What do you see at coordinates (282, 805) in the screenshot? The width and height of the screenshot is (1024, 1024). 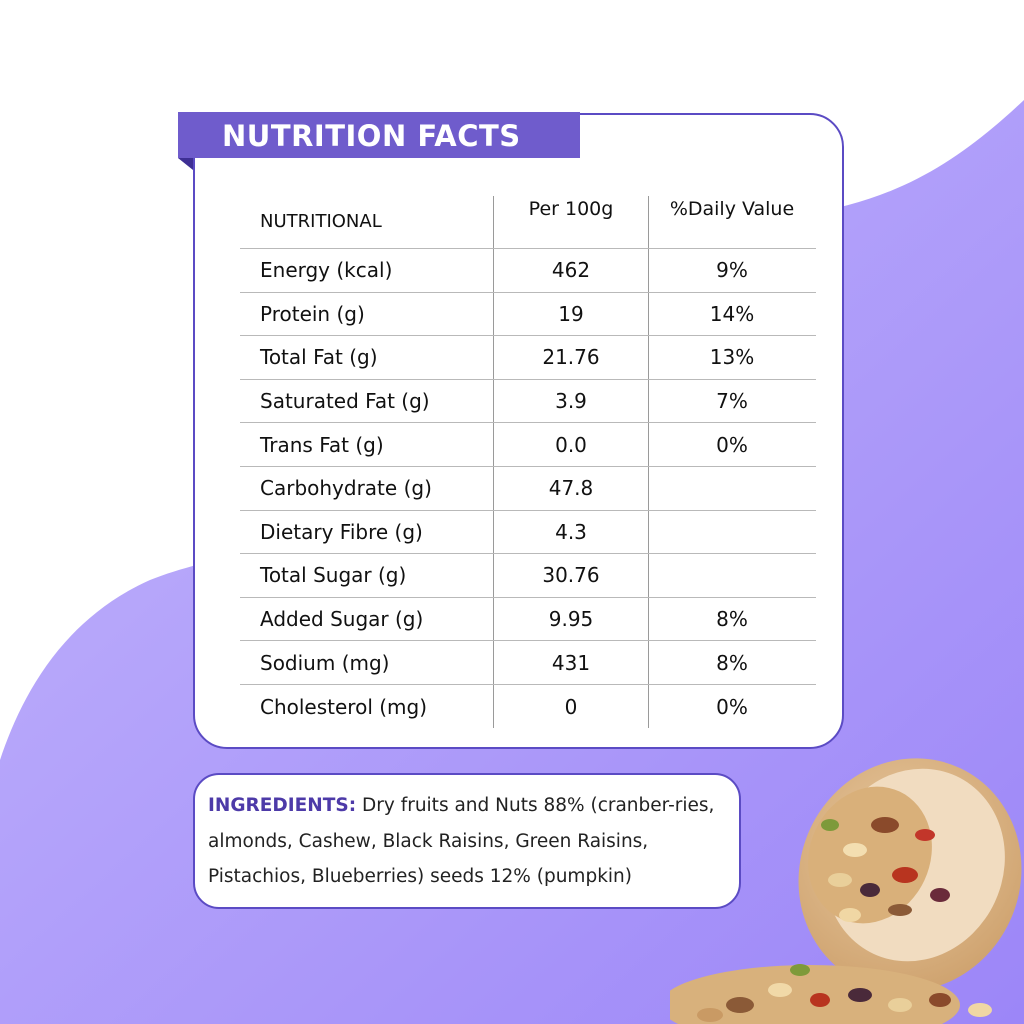 I see `ingredients-label: INGREDIENTS:` at bounding box center [282, 805].